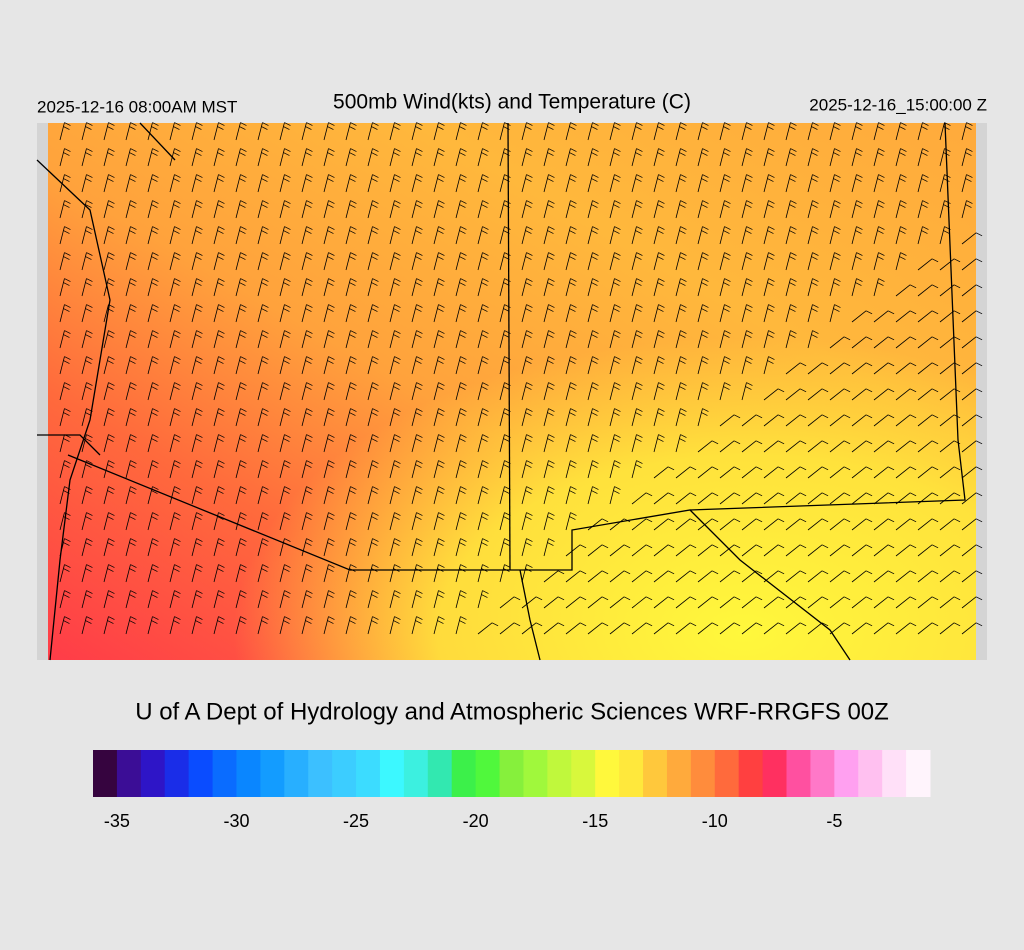 This screenshot has width=1024, height=950. I want to click on colorbar-bin, so click(846, 773).